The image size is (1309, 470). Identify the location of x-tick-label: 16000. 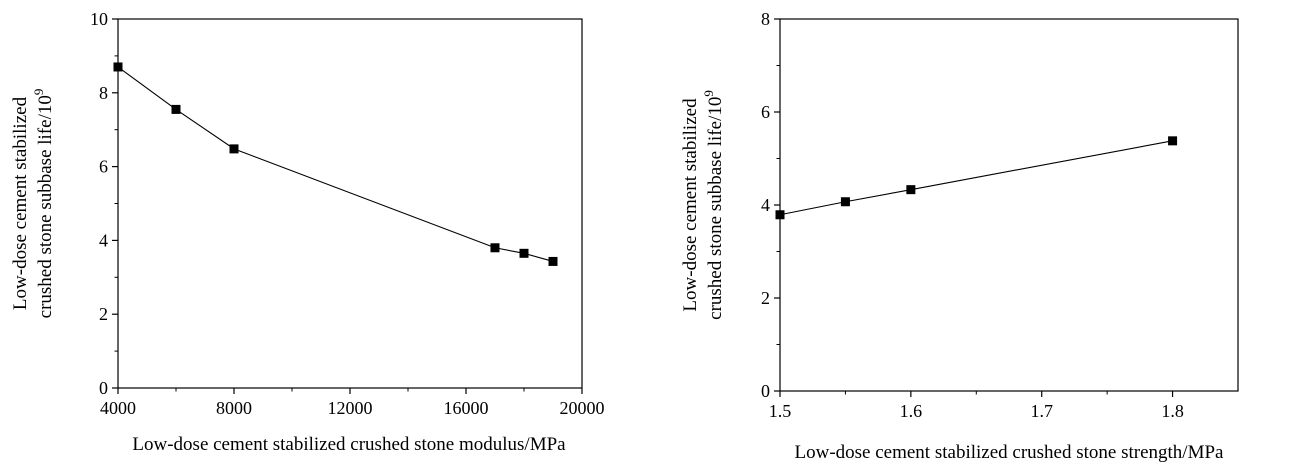
(466, 408).